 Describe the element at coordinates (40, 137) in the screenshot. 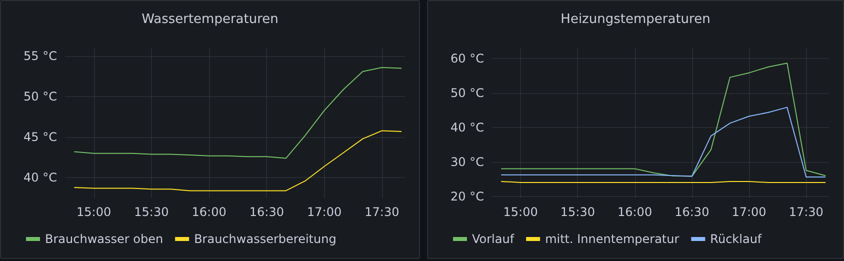

I see `y-tick-label: 45 °C` at that location.